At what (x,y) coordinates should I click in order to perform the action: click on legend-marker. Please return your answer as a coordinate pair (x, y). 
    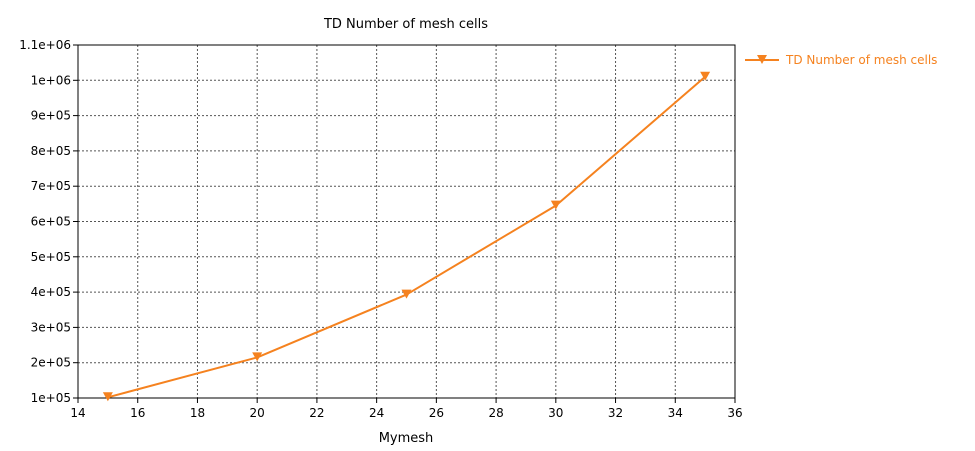
    Looking at the image, I should click on (762, 59).